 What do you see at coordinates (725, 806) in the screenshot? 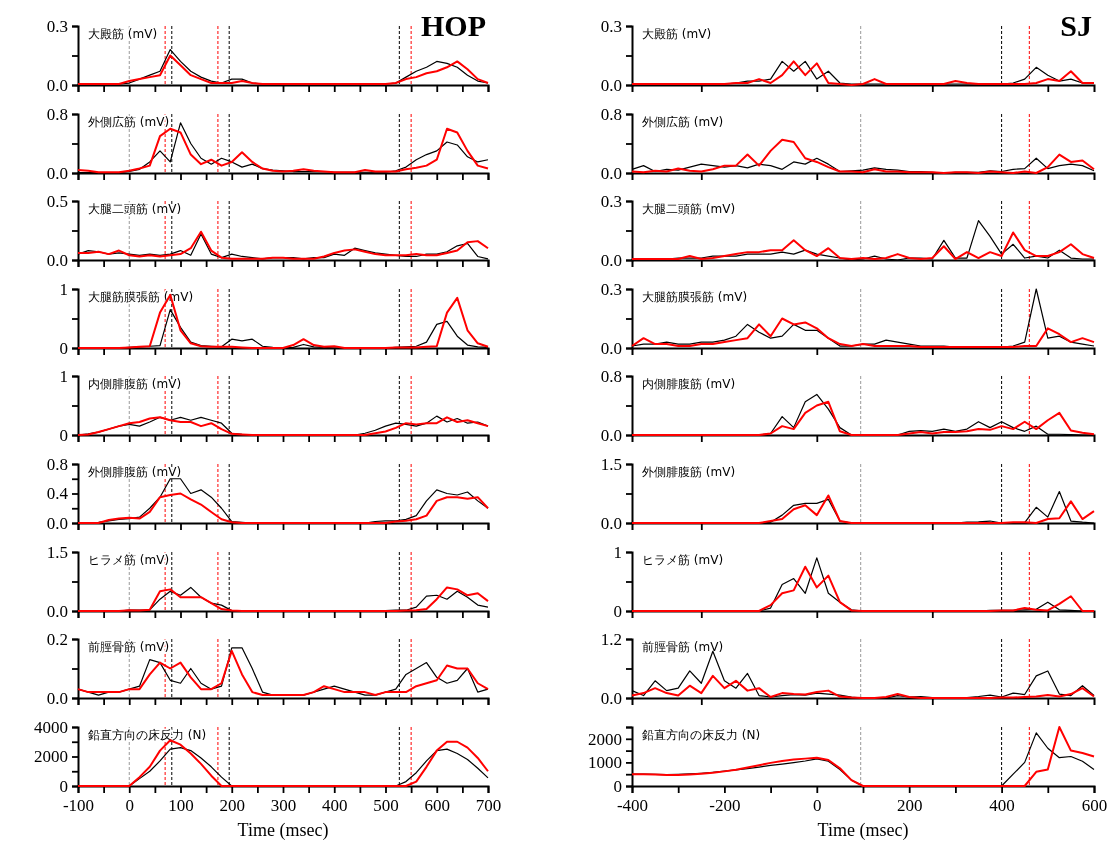
I see `x-tick-label: -200` at bounding box center [725, 806].